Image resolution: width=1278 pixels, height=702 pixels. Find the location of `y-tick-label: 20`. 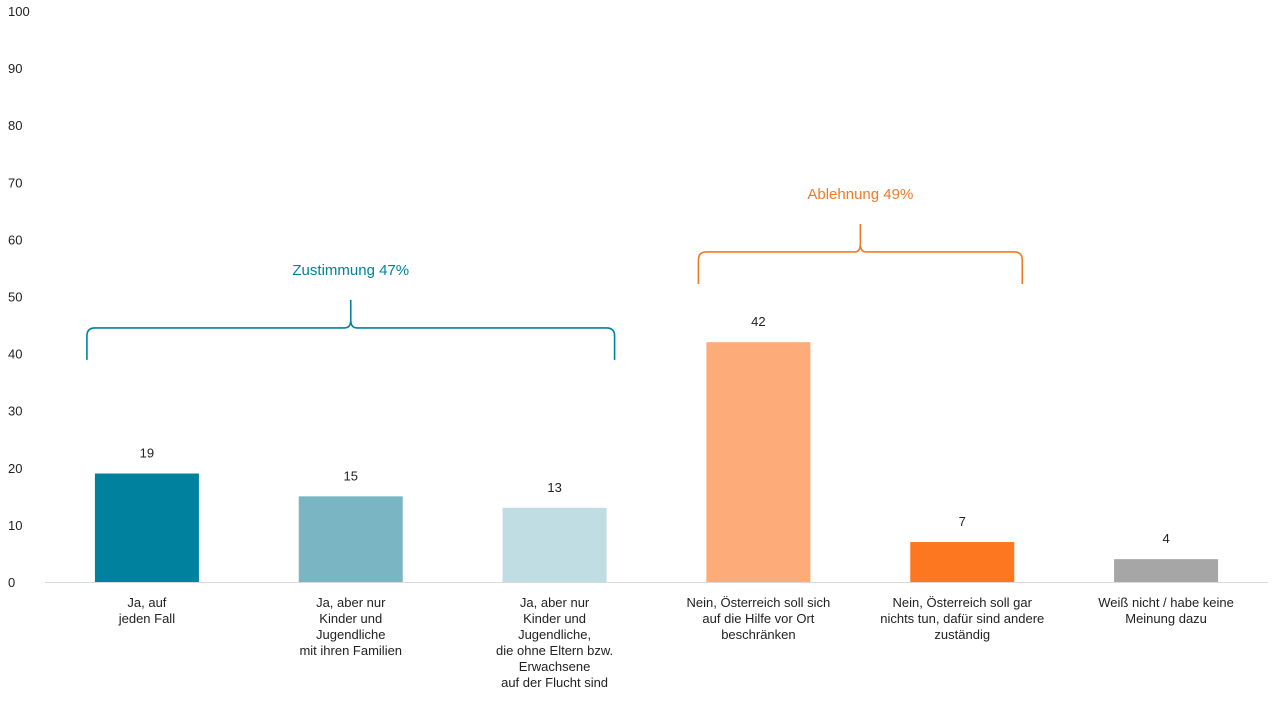

y-tick-label: 20 is located at coordinates (15, 468).